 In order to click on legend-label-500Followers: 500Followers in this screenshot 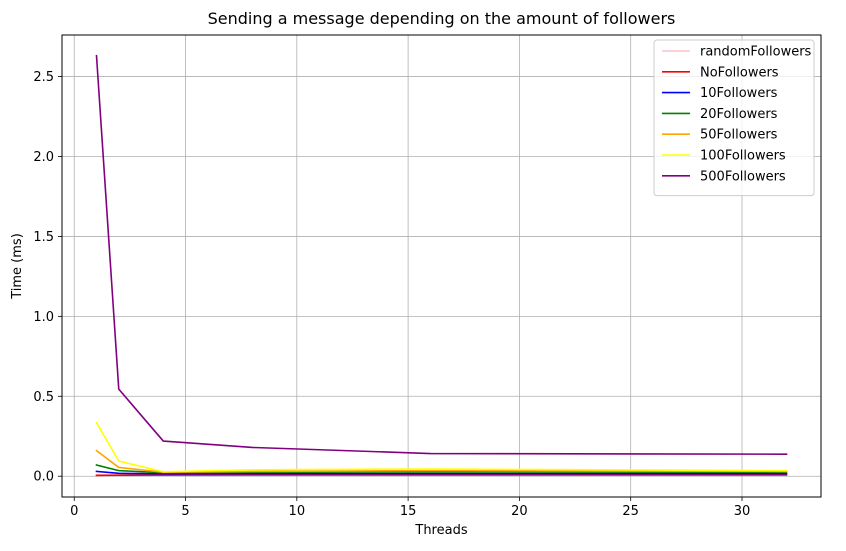, I will do `click(743, 176)`.